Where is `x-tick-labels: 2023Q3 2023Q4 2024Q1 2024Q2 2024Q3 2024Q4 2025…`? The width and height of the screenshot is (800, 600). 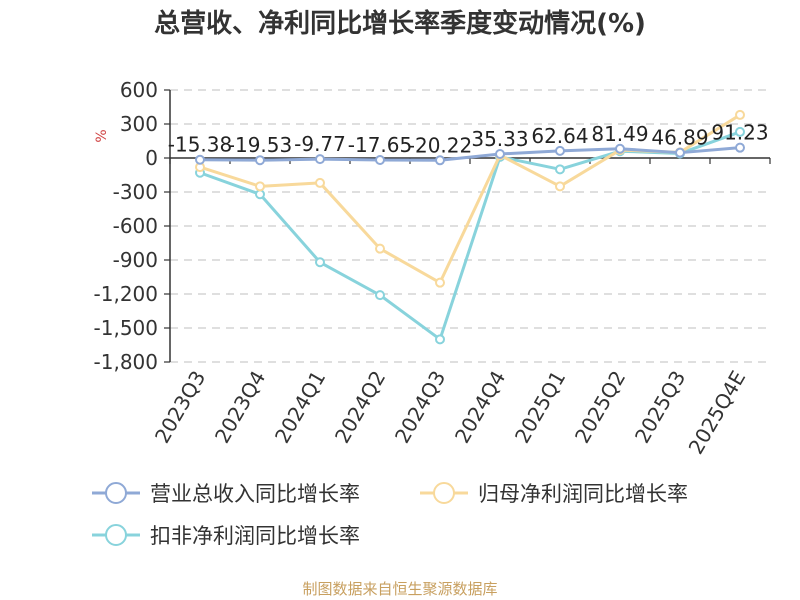
x-tick-labels: 2023Q3 2023Q4 2024Q1 2024Q2 2024Q3 2024Q4 2025… is located at coordinates (450, 413).